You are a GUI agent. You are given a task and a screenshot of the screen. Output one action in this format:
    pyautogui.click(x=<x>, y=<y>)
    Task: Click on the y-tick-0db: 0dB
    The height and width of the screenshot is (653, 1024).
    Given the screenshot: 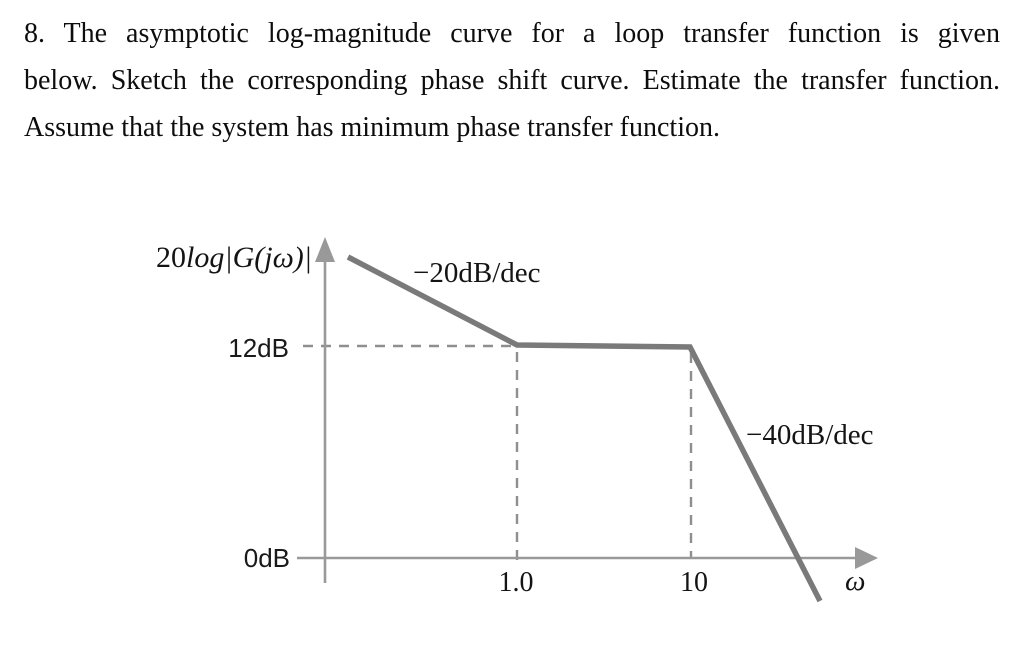 What is the action you would take?
    pyautogui.click(x=266, y=558)
    